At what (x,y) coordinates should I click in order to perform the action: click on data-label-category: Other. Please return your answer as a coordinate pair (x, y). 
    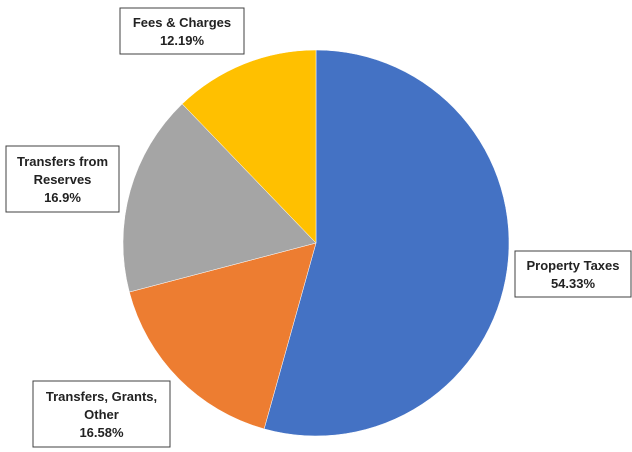
    Looking at the image, I should click on (101, 414).